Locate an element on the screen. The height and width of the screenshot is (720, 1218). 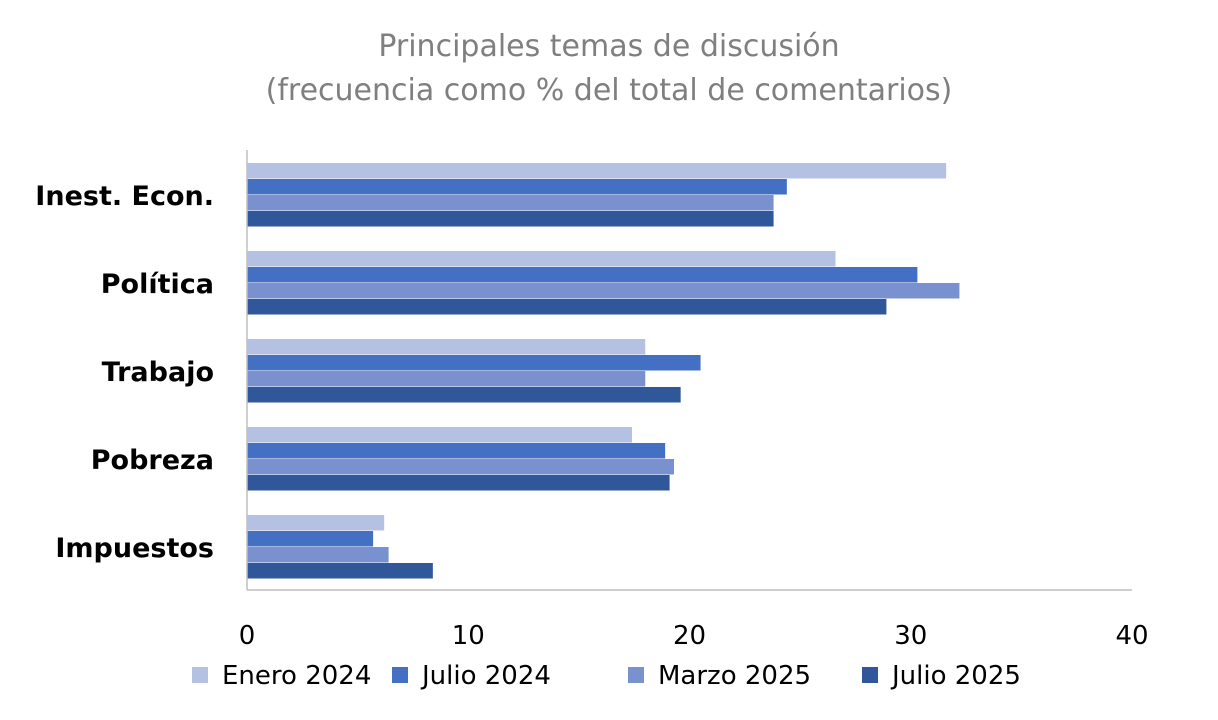
category-label: Política is located at coordinates (157, 284).